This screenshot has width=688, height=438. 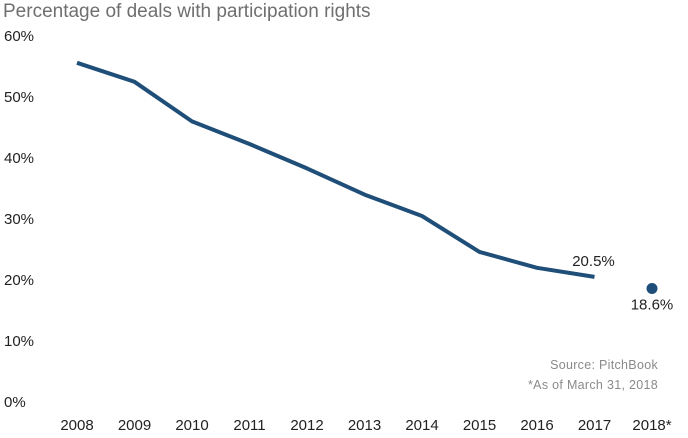 What do you see at coordinates (652, 305) in the screenshot?
I see `data-label: 18.6%` at bounding box center [652, 305].